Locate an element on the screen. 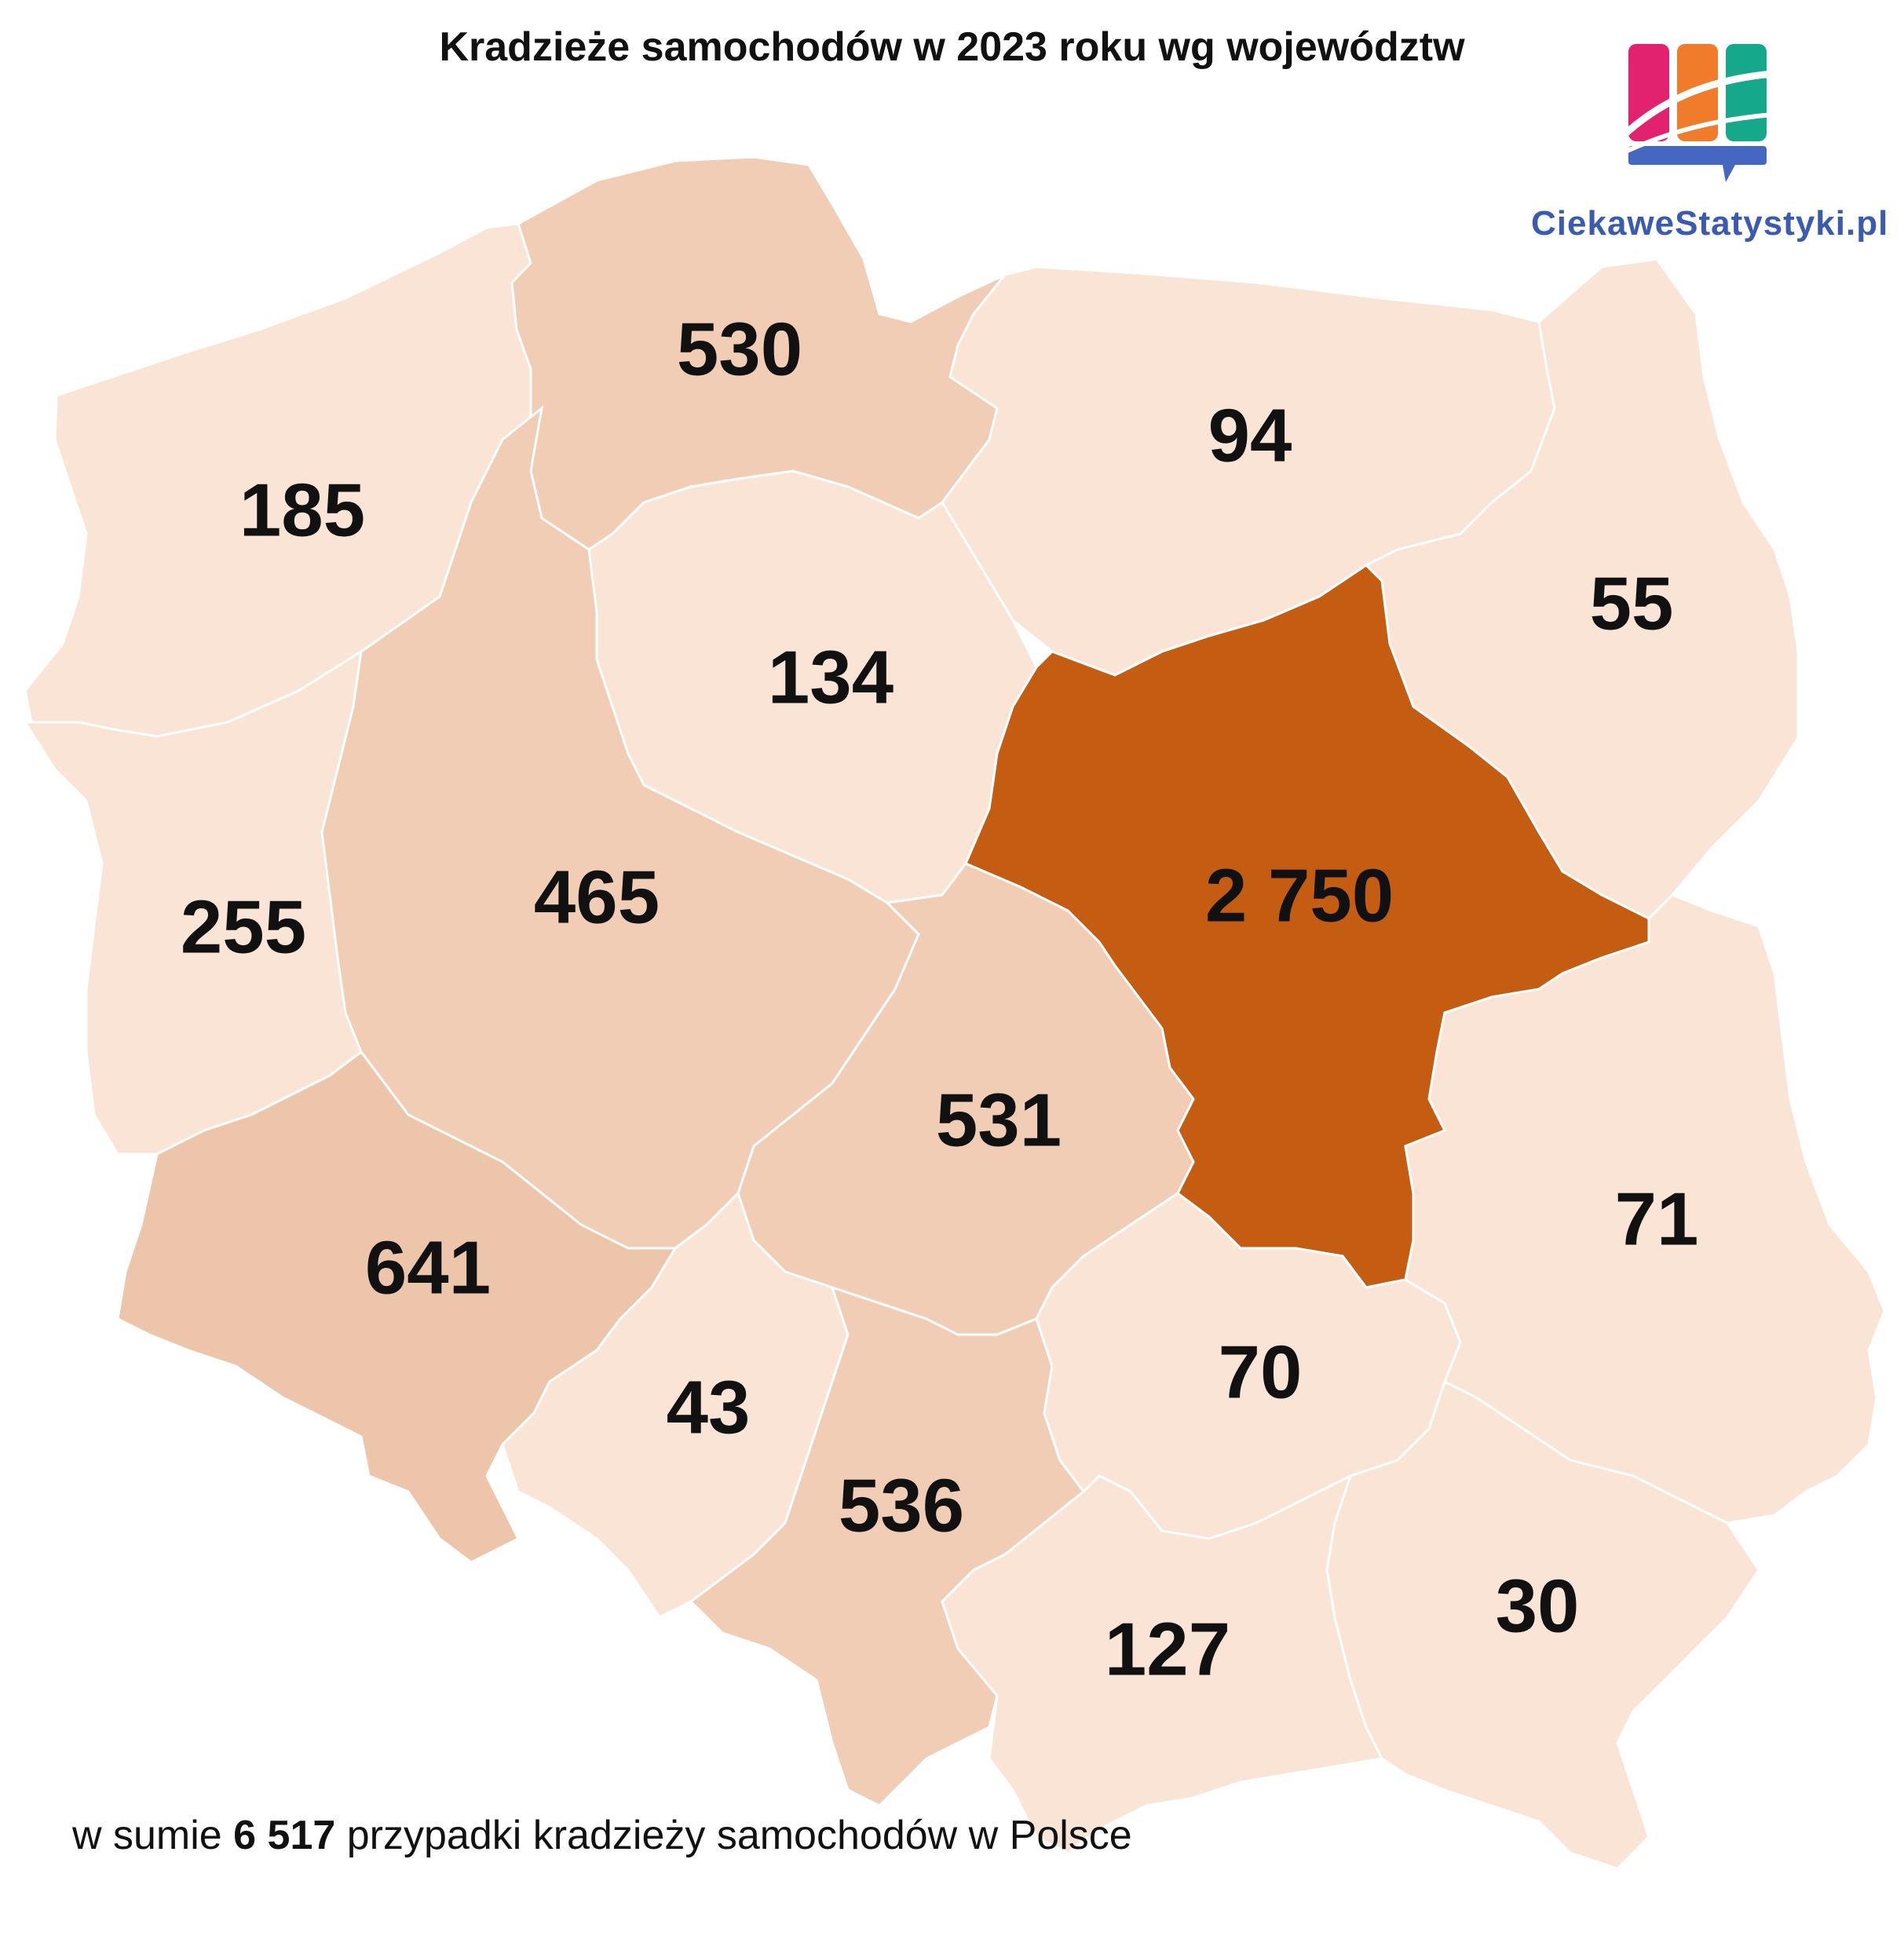  value-label-mazowieckie: 2 750 is located at coordinates (1299, 895).